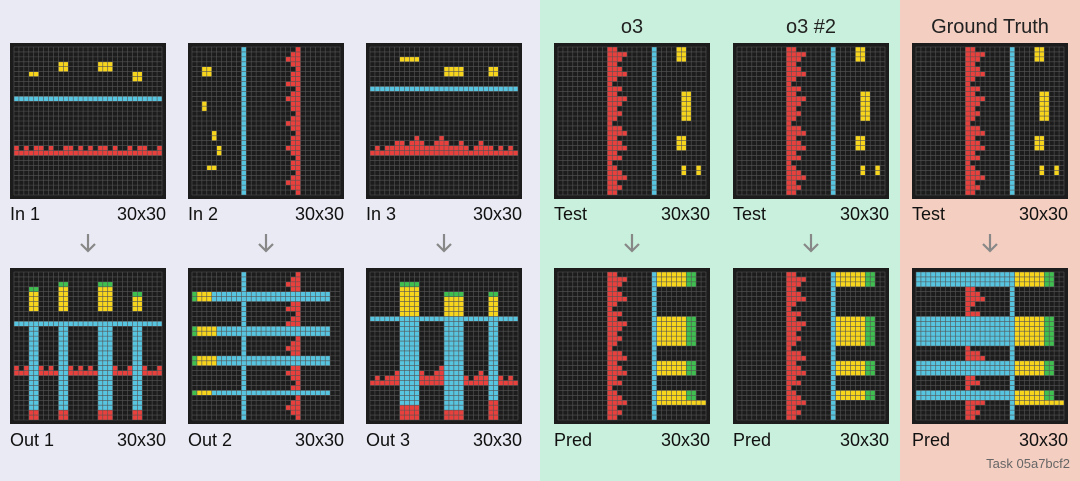 This screenshot has width=1080, height=481. Describe the element at coordinates (210, 440) in the screenshot. I see `caption-label: Out 2` at that location.